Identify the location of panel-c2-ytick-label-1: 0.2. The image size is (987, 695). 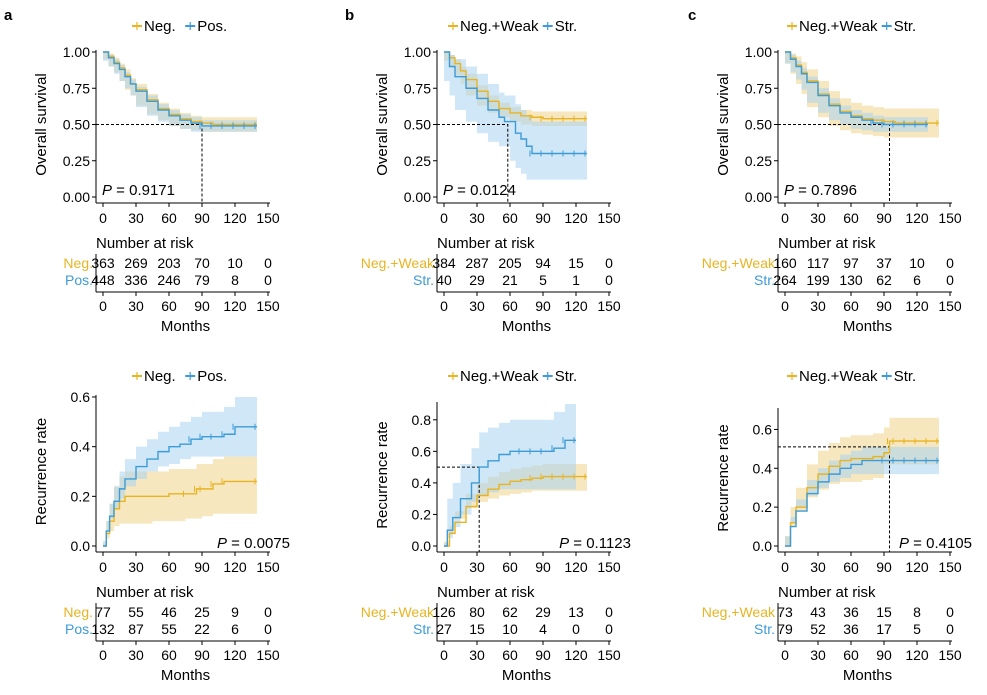
(763, 507).